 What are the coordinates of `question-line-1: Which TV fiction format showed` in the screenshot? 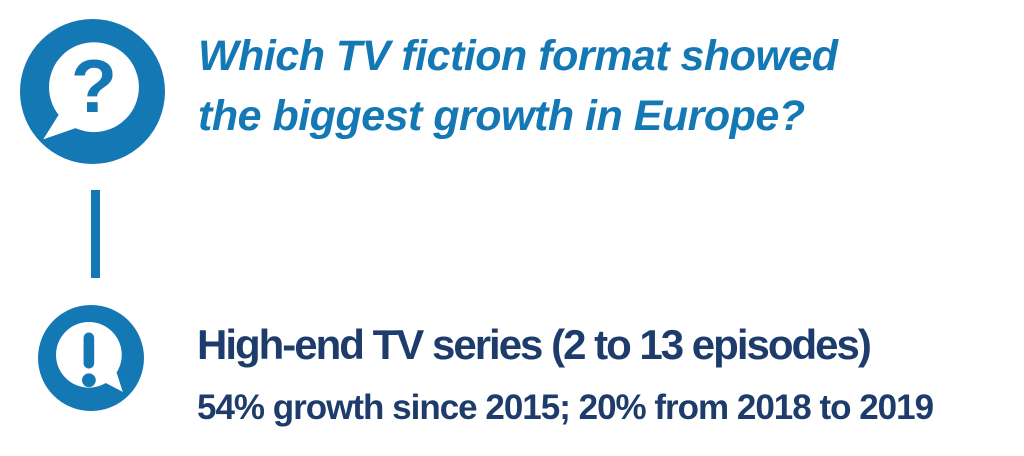 It's located at (518, 56).